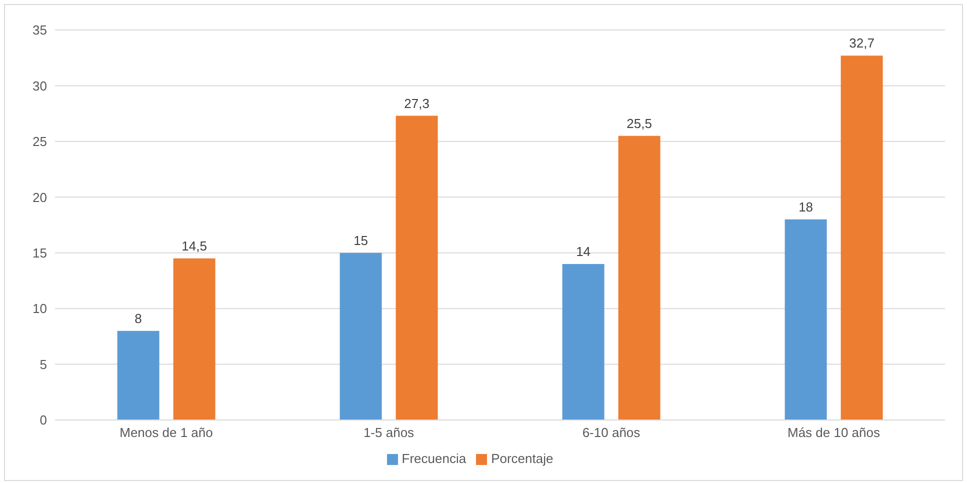 The width and height of the screenshot is (967, 483). Describe the element at coordinates (39, 252) in the screenshot. I see `y-tick-label: 15` at that location.